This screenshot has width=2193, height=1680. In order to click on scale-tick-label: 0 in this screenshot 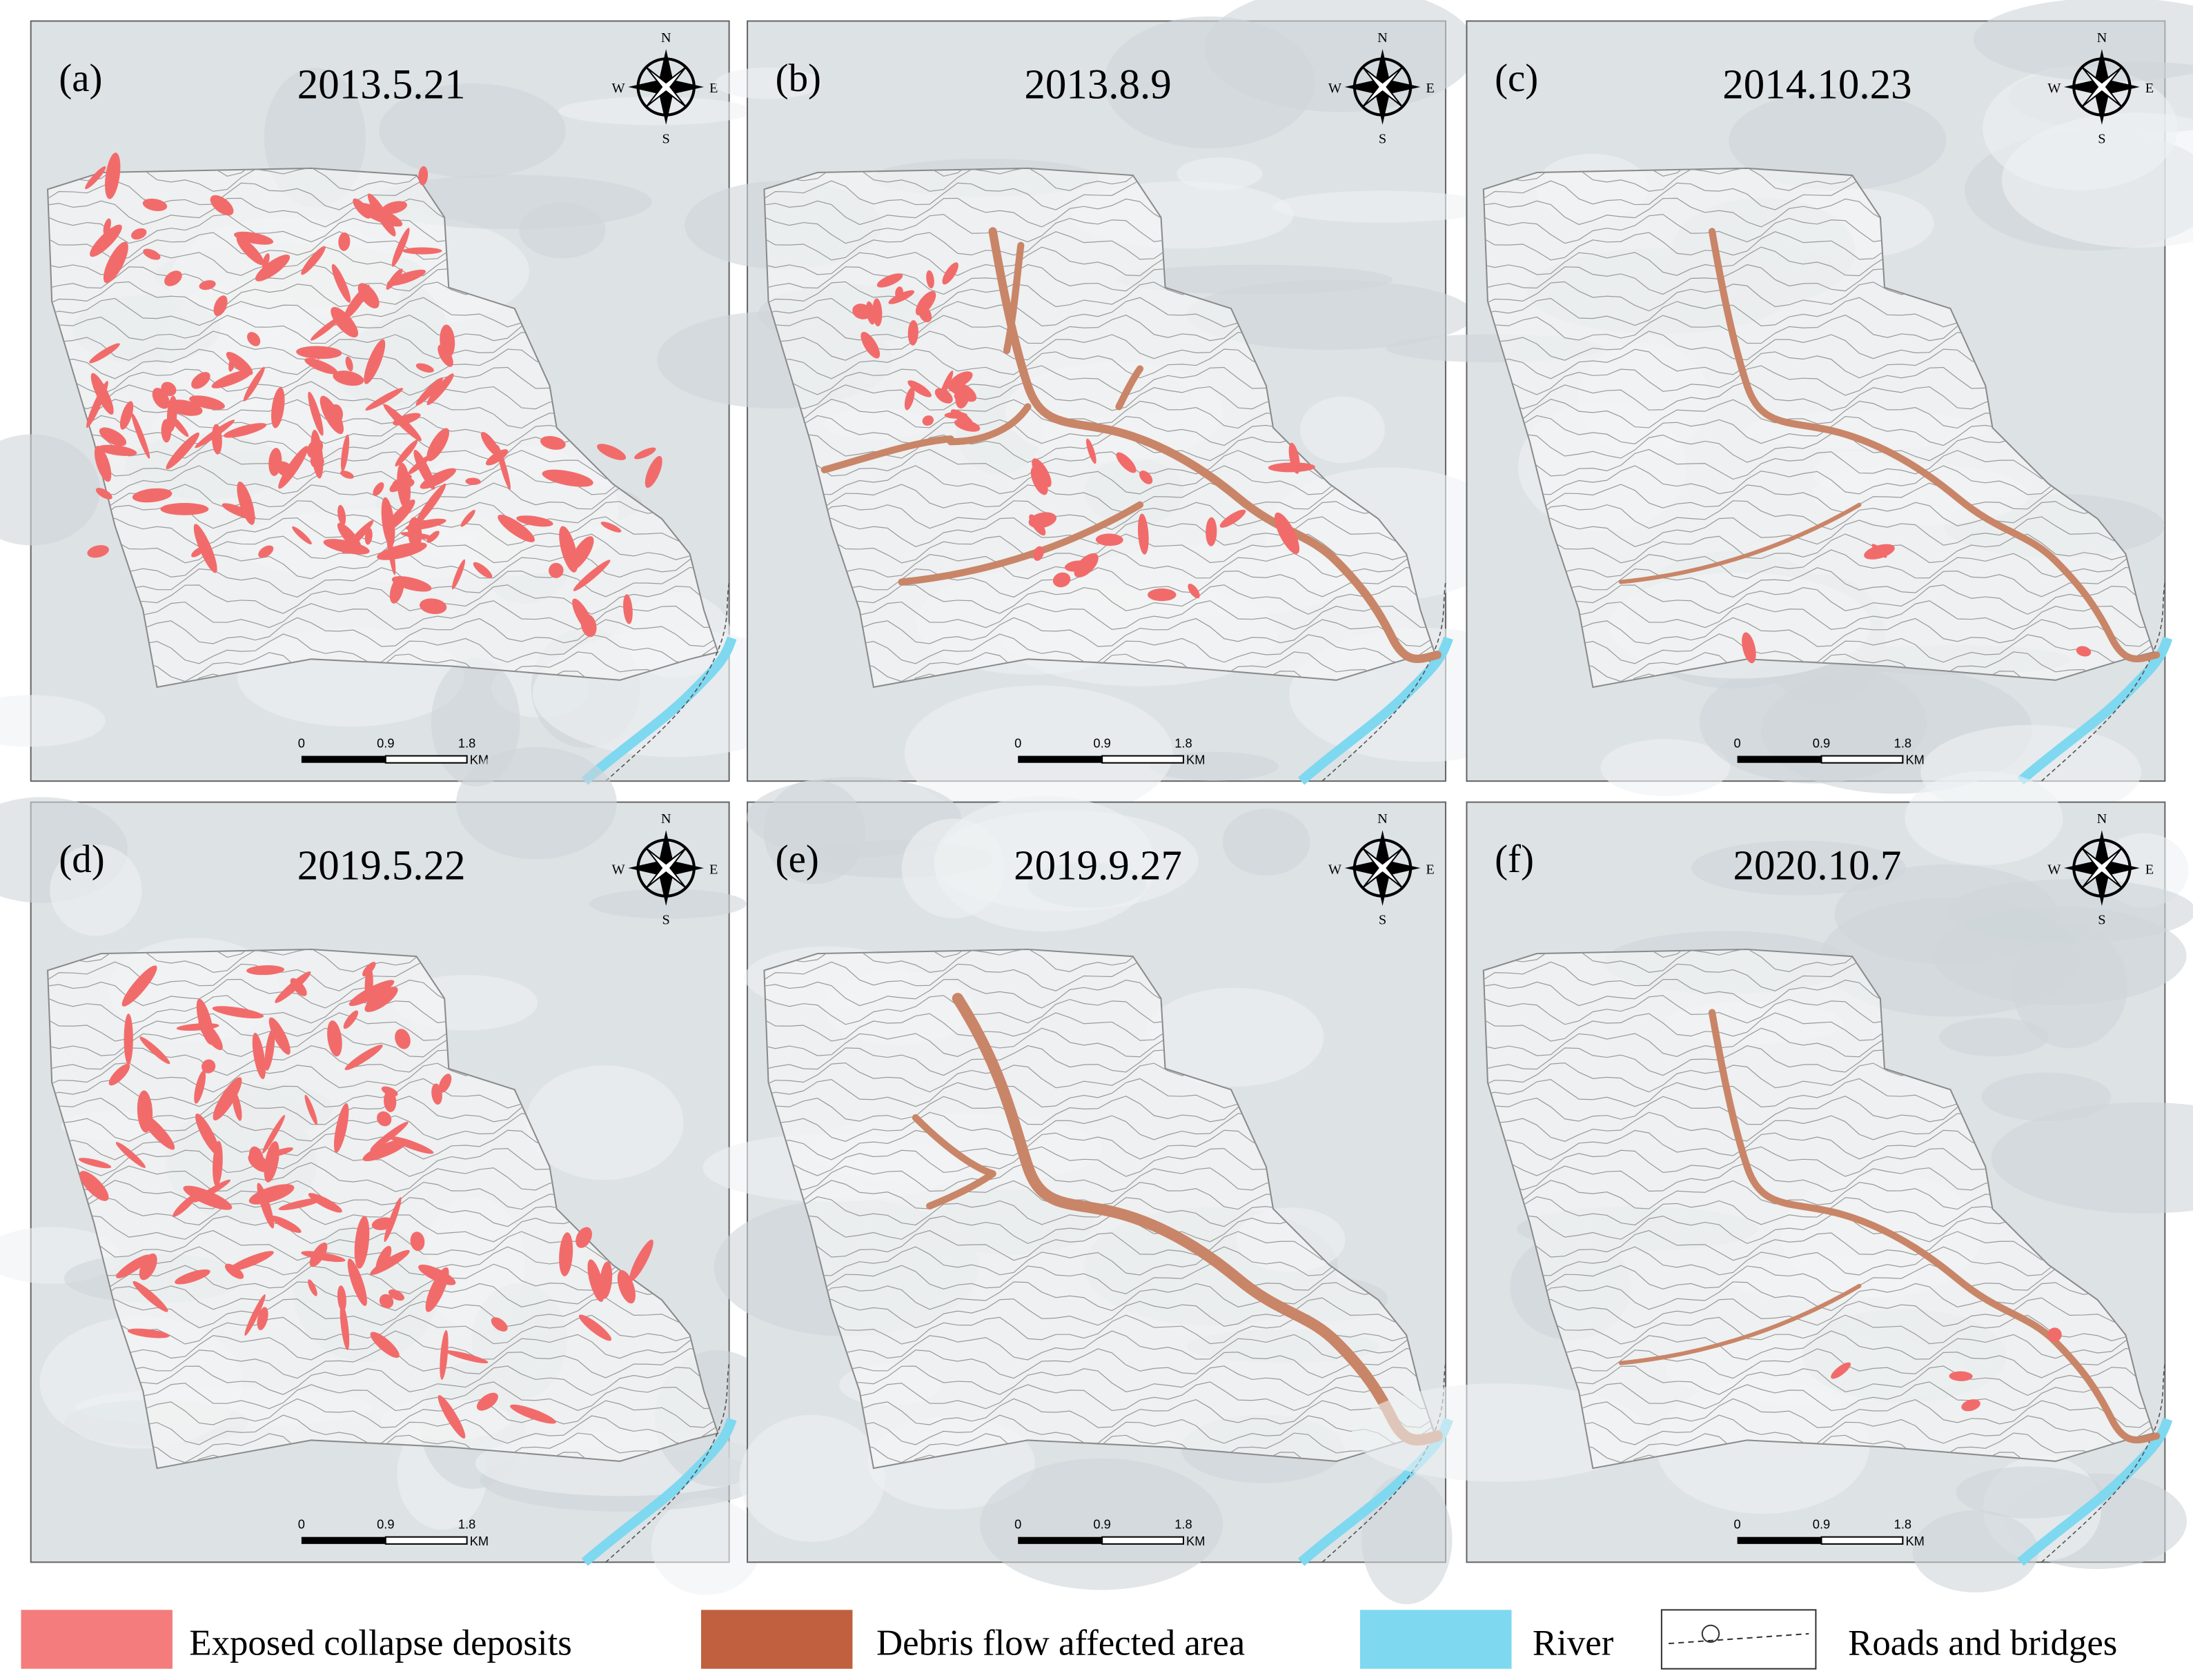, I will do `click(1017, 1523)`.